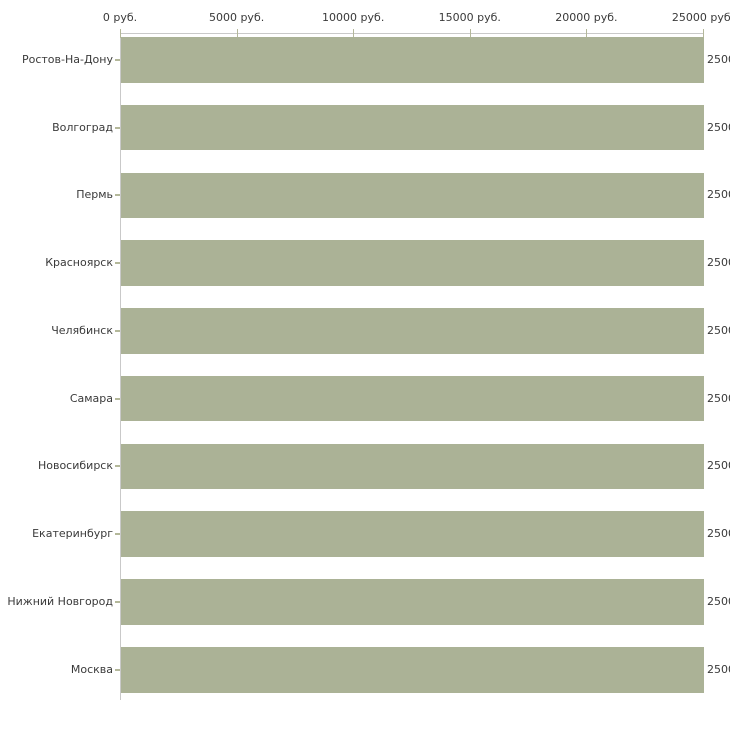 The height and width of the screenshot is (730, 730). What do you see at coordinates (60, 601) in the screenshot?
I see `category-label: Нижний Новгород` at bounding box center [60, 601].